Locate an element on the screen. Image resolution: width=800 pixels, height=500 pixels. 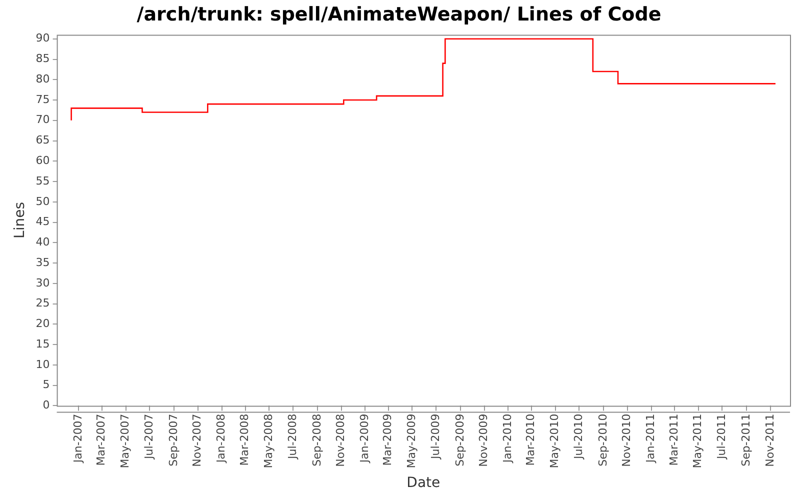
x-tick-label: Jan-2010 is located at coordinates (507, 439).